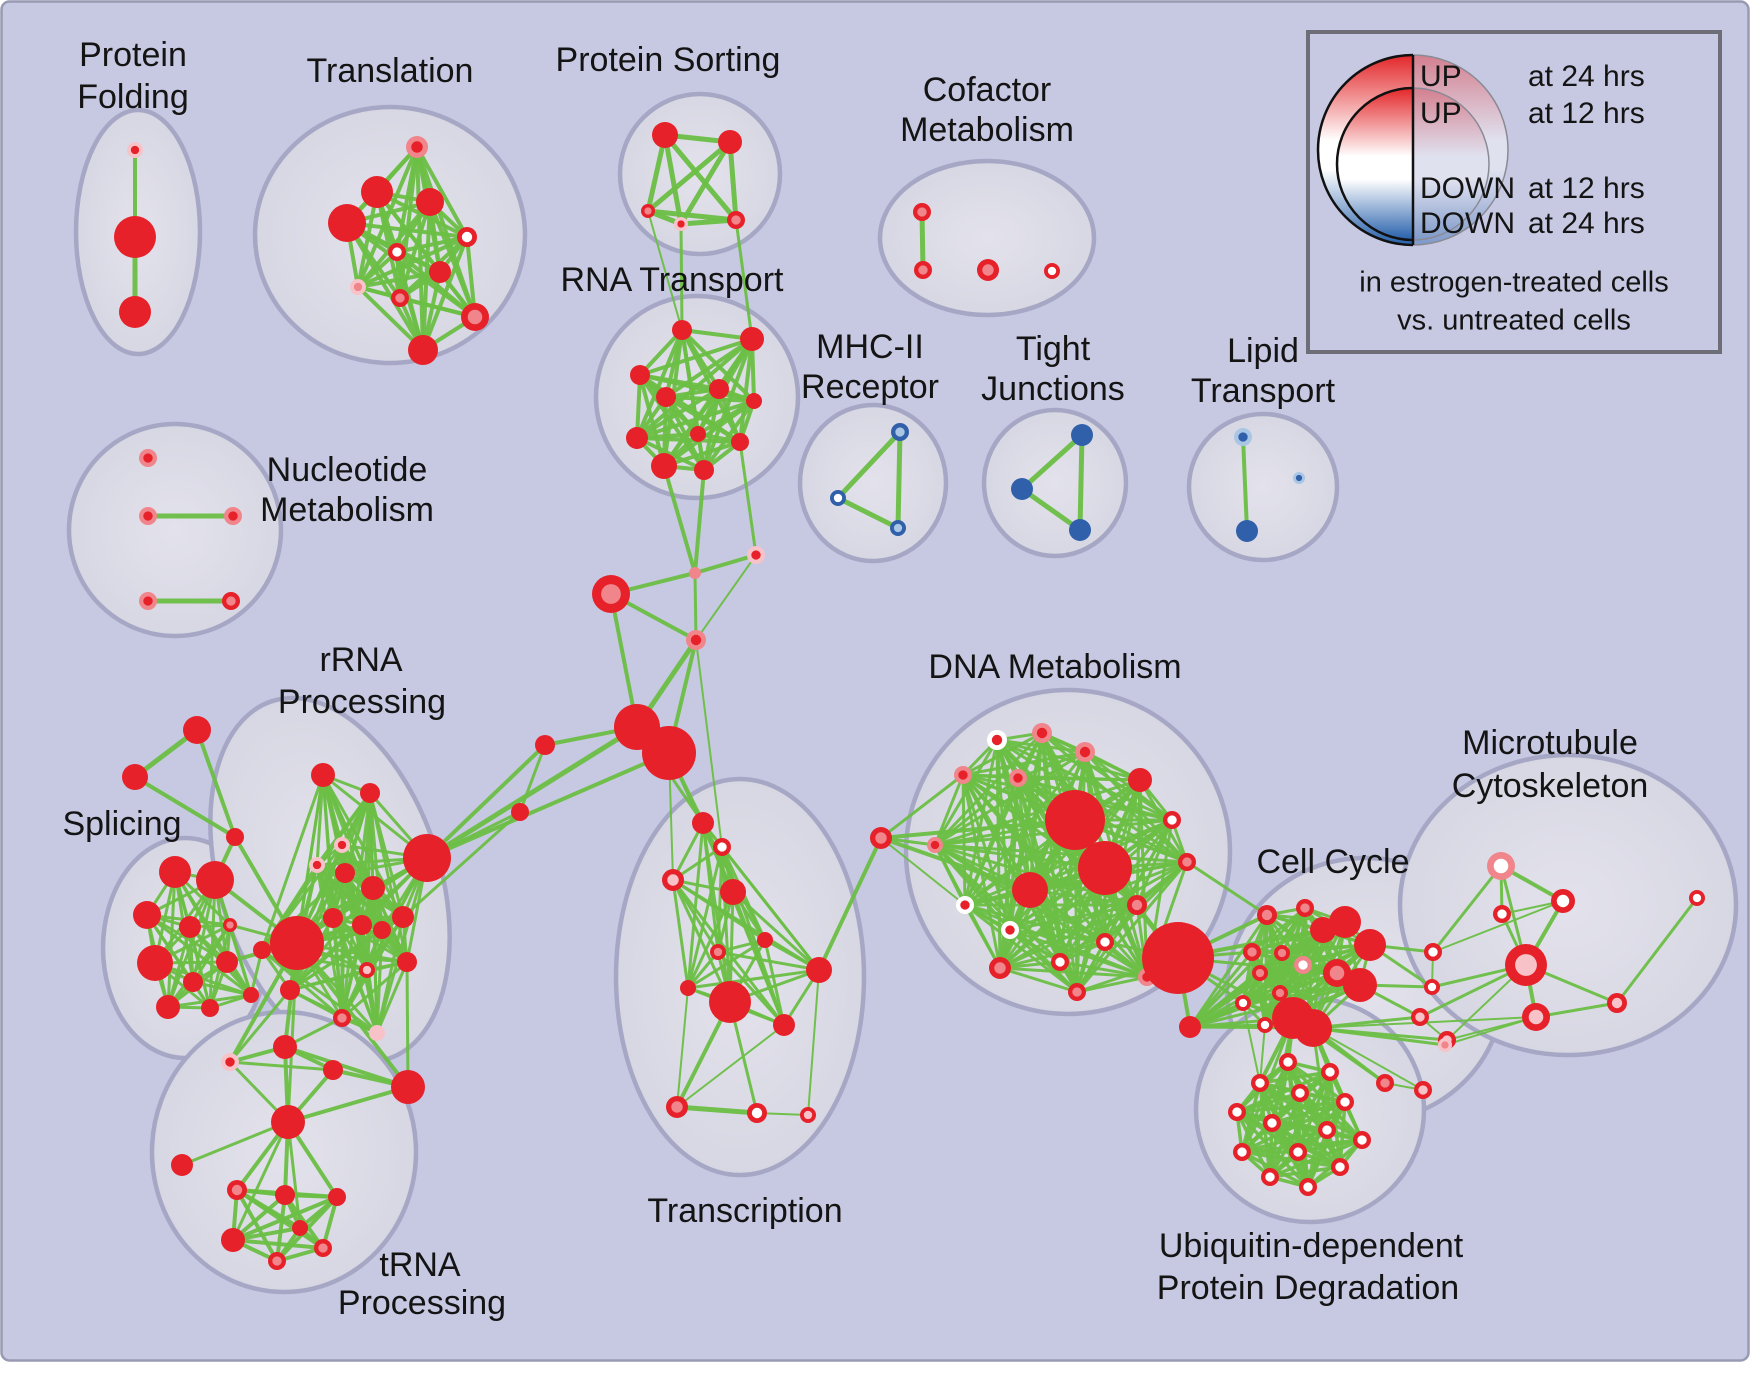  I want to click on label-microtubule-cytoskeleton: Microtubule, so click(1550, 743).